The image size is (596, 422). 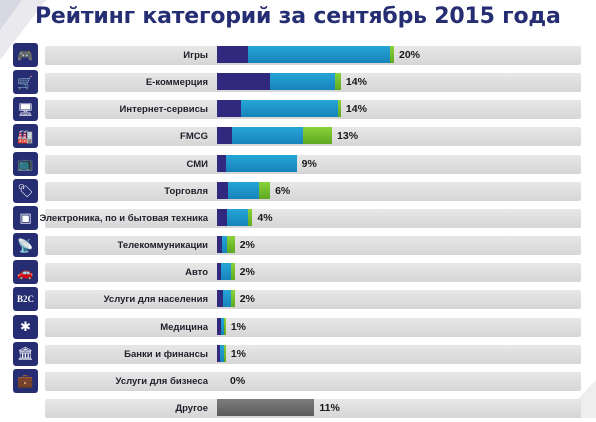 What do you see at coordinates (196, 273) in the screenshot?
I see `category-label: Авто` at bounding box center [196, 273].